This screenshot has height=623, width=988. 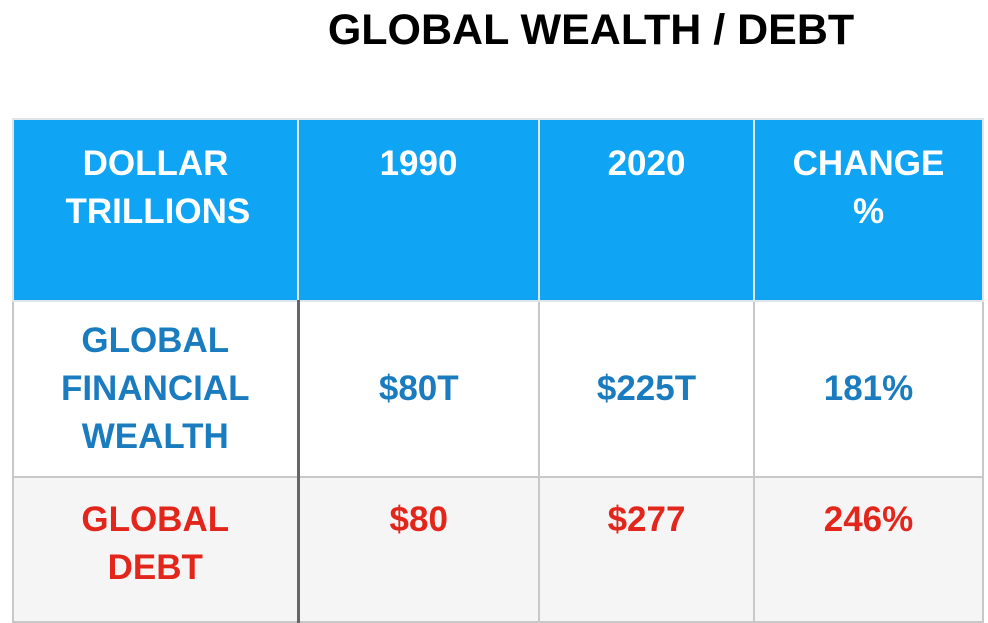 What do you see at coordinates (868, 187) in the screenshot?
I see `header-text: CHANGE %` at bounding box center [868, 187].